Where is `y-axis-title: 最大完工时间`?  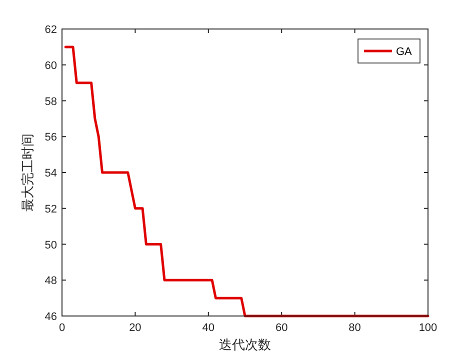 y-axis-title: 最大完工时间 is located at coordinates (27, 173).